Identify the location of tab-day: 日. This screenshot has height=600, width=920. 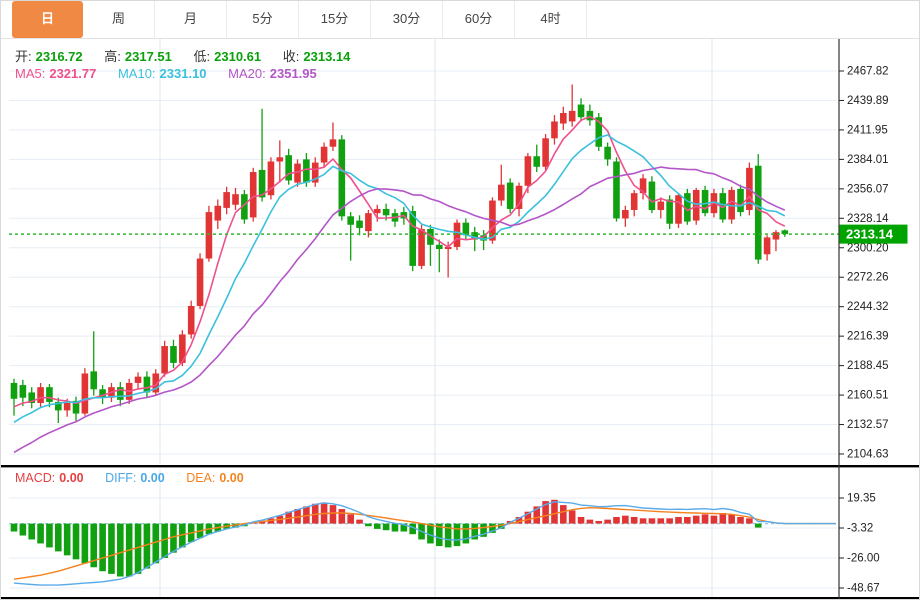
(47, 19).